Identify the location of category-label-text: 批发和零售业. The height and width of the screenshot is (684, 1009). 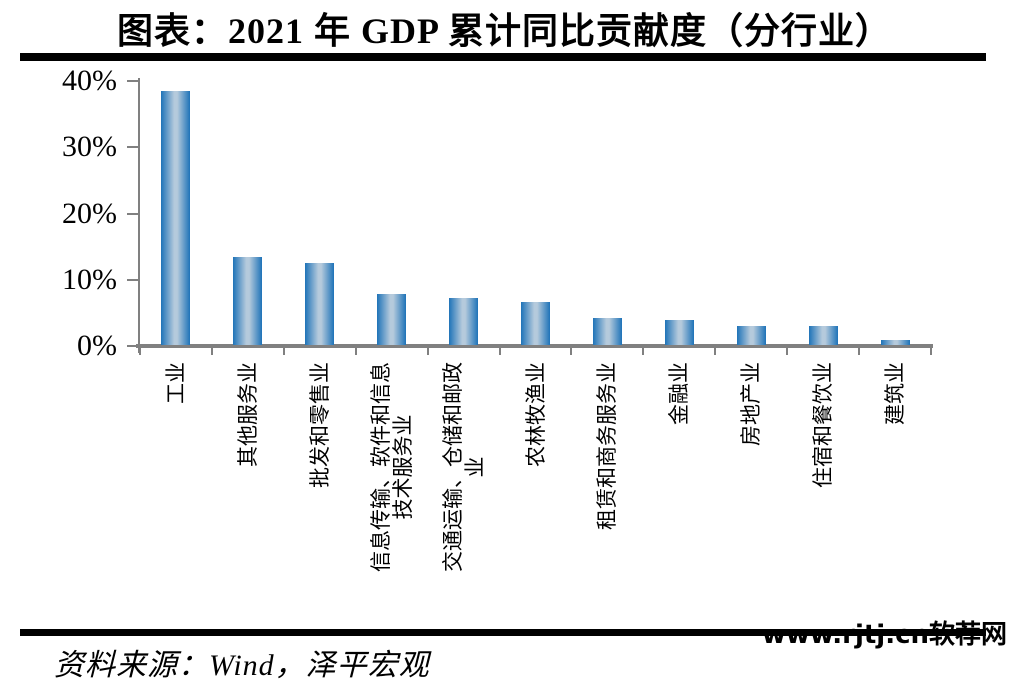
(319, 425).